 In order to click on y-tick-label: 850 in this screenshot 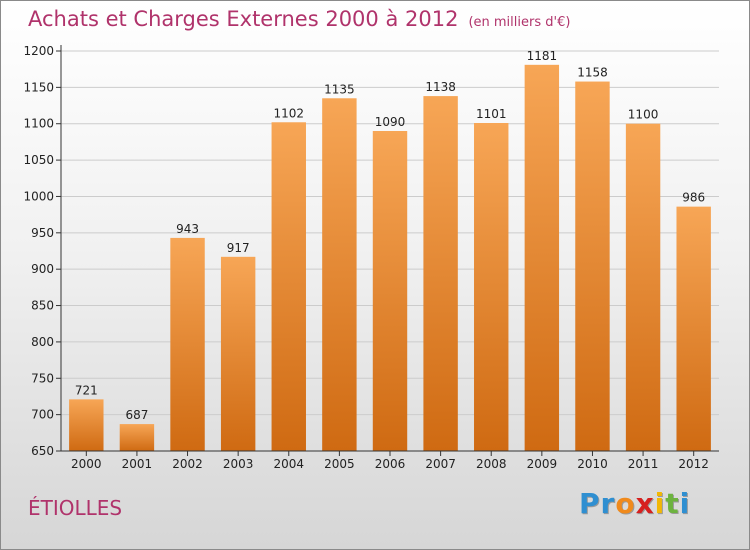, I will do `click(42, 306)`.